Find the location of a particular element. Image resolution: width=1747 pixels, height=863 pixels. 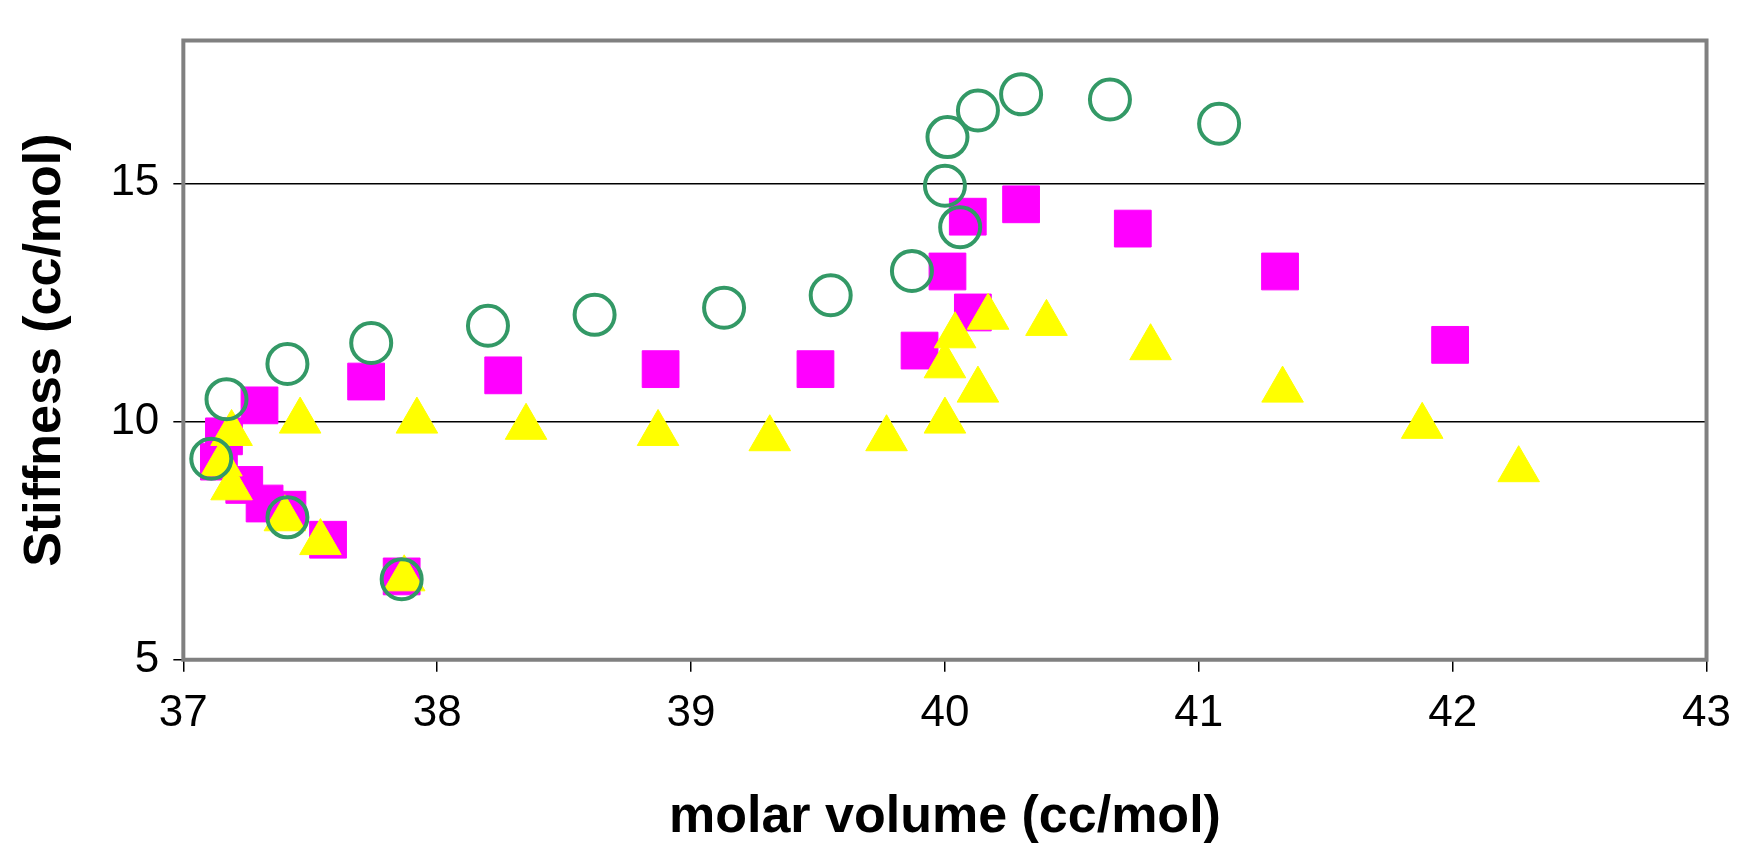

x-tick-label: 40 is located at coordinates (945, 711).